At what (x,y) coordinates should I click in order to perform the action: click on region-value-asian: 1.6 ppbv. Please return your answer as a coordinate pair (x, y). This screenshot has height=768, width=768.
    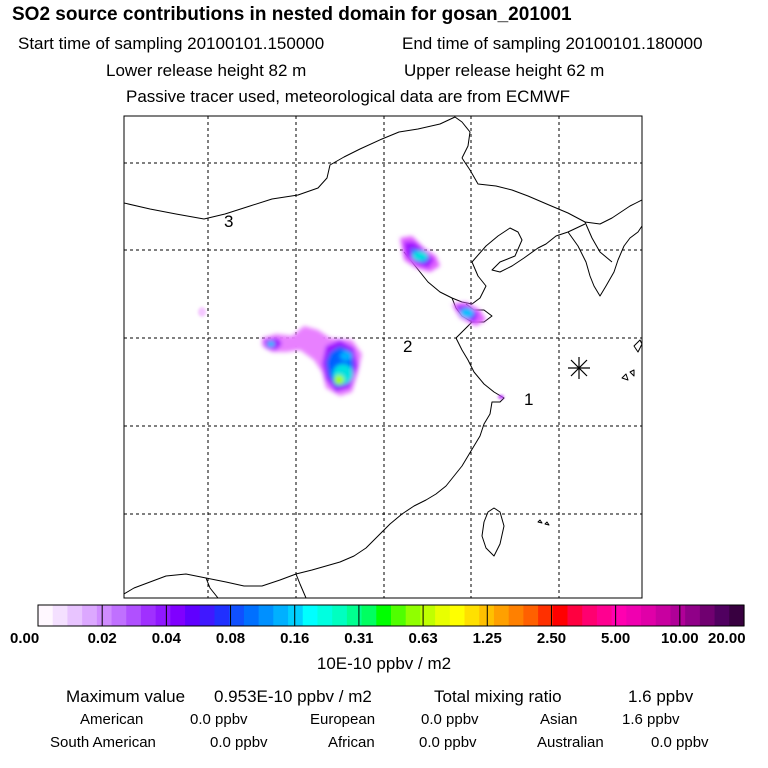
    Looking at the image, I should click on (651, 719).